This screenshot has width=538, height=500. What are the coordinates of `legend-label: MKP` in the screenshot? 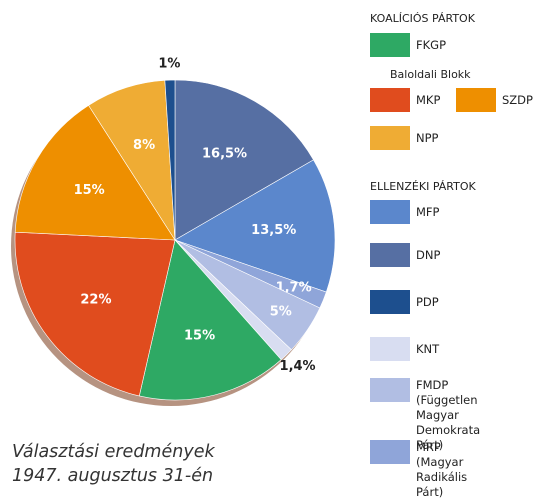 It's located at (428, 100).